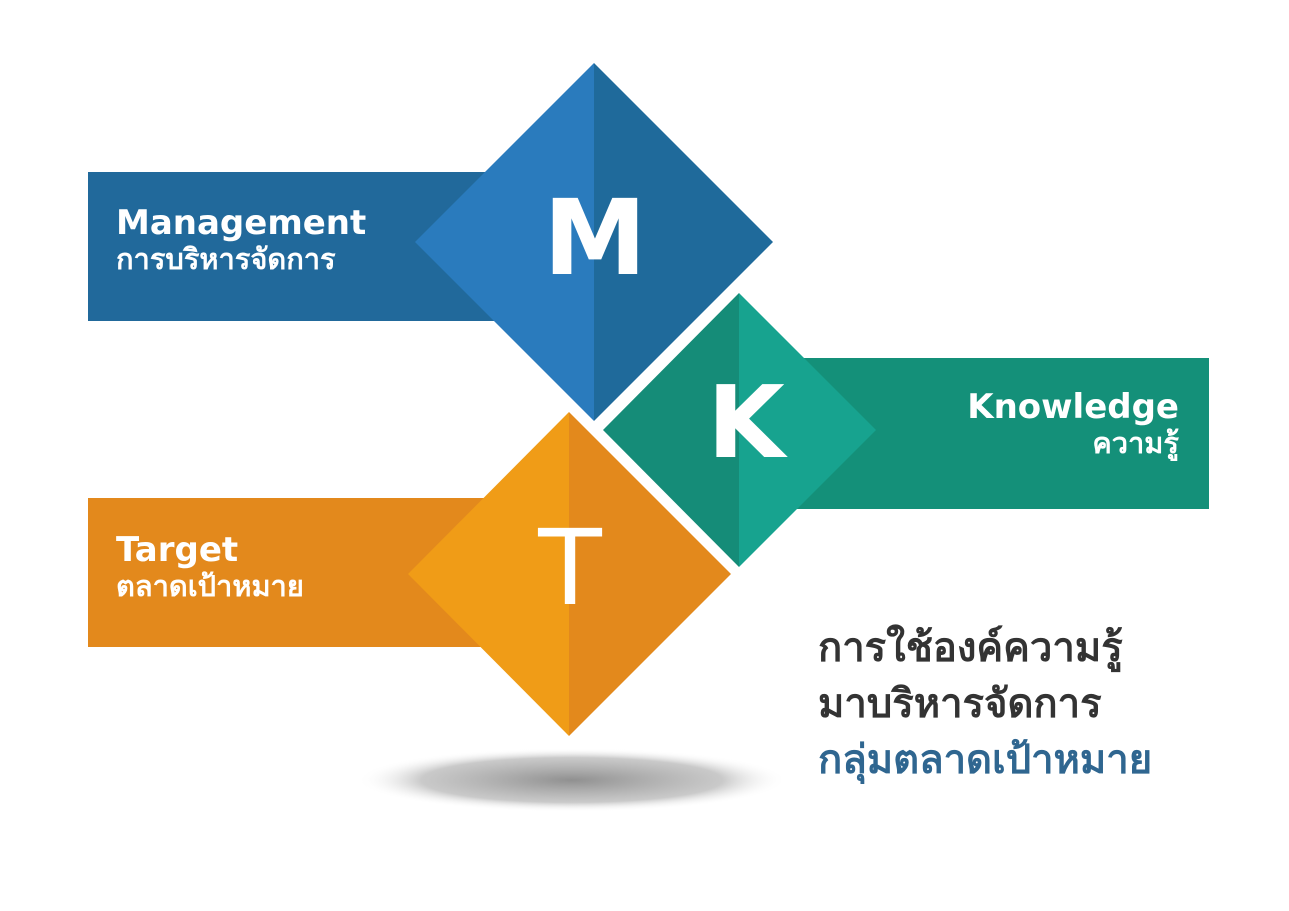 Image resolution: width=1289 pixels, height=911 pixels. Describe the element at coordinates (177, 550) in the screenshot. I see `target-title-en: Target` at that location.